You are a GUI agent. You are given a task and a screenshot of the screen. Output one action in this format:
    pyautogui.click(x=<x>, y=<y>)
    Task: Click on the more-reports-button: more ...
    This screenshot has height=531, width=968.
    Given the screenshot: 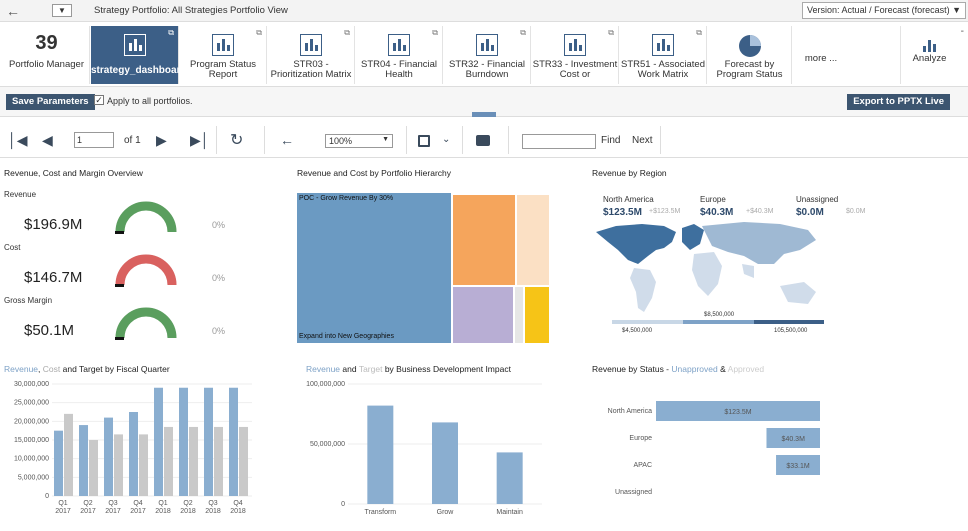 What is the action you would take?
    pyautogui.click(x=821, y=55)
    